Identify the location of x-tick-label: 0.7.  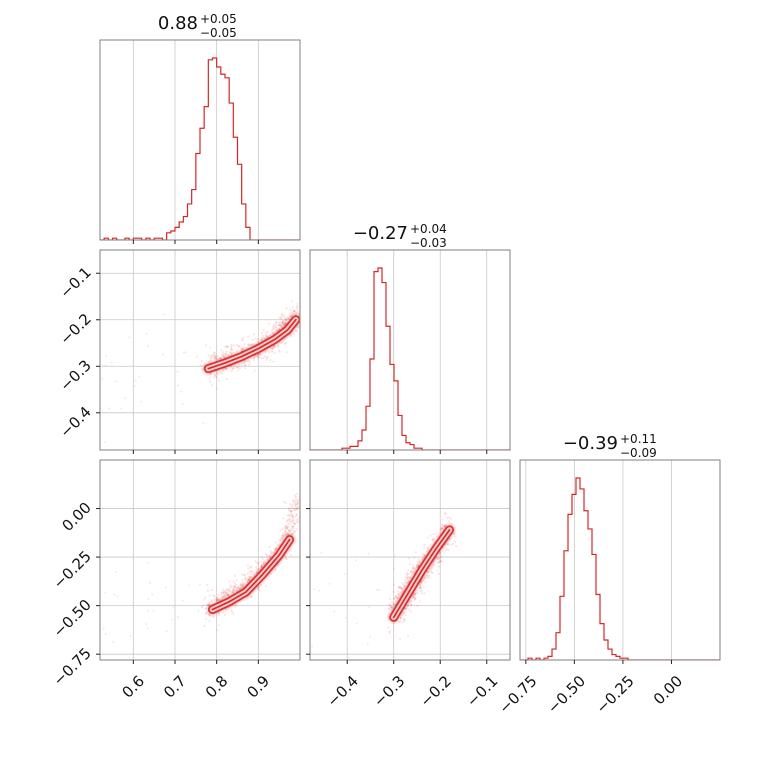
(175, 687).